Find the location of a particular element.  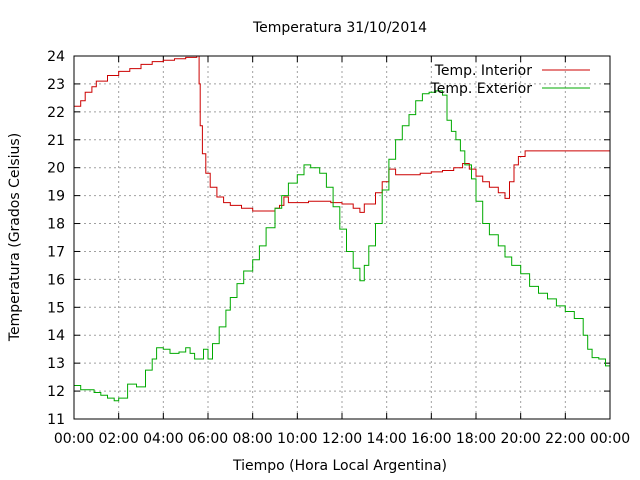

x-tick-label: 20:00 is located at coordinates (520, 439).